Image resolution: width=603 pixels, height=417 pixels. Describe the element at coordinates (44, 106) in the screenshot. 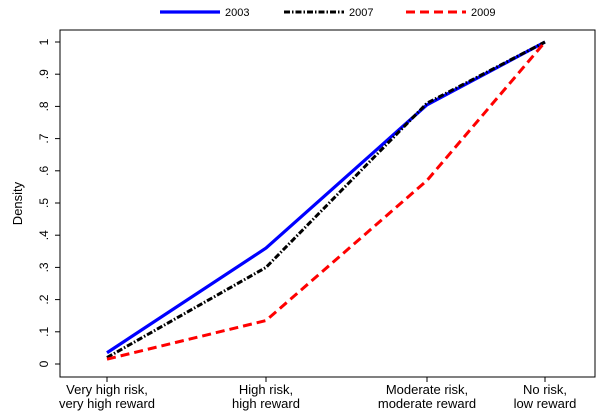

I see `y-tick-label: .8` at that location.